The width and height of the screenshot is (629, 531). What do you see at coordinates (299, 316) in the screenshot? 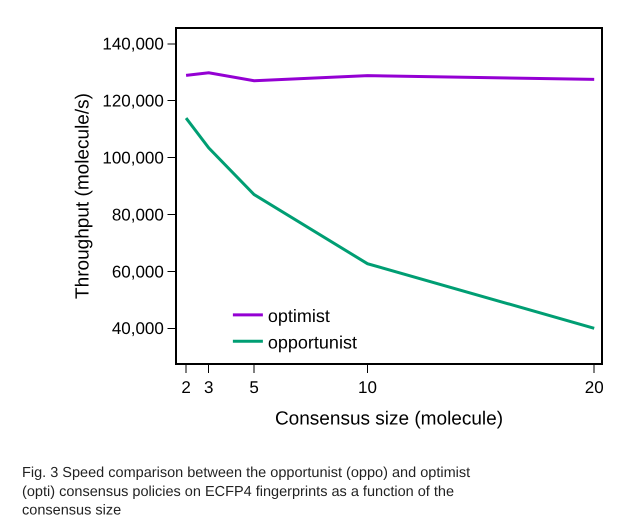
I see `legend-label: optimist` at bounding box center [299, 316].